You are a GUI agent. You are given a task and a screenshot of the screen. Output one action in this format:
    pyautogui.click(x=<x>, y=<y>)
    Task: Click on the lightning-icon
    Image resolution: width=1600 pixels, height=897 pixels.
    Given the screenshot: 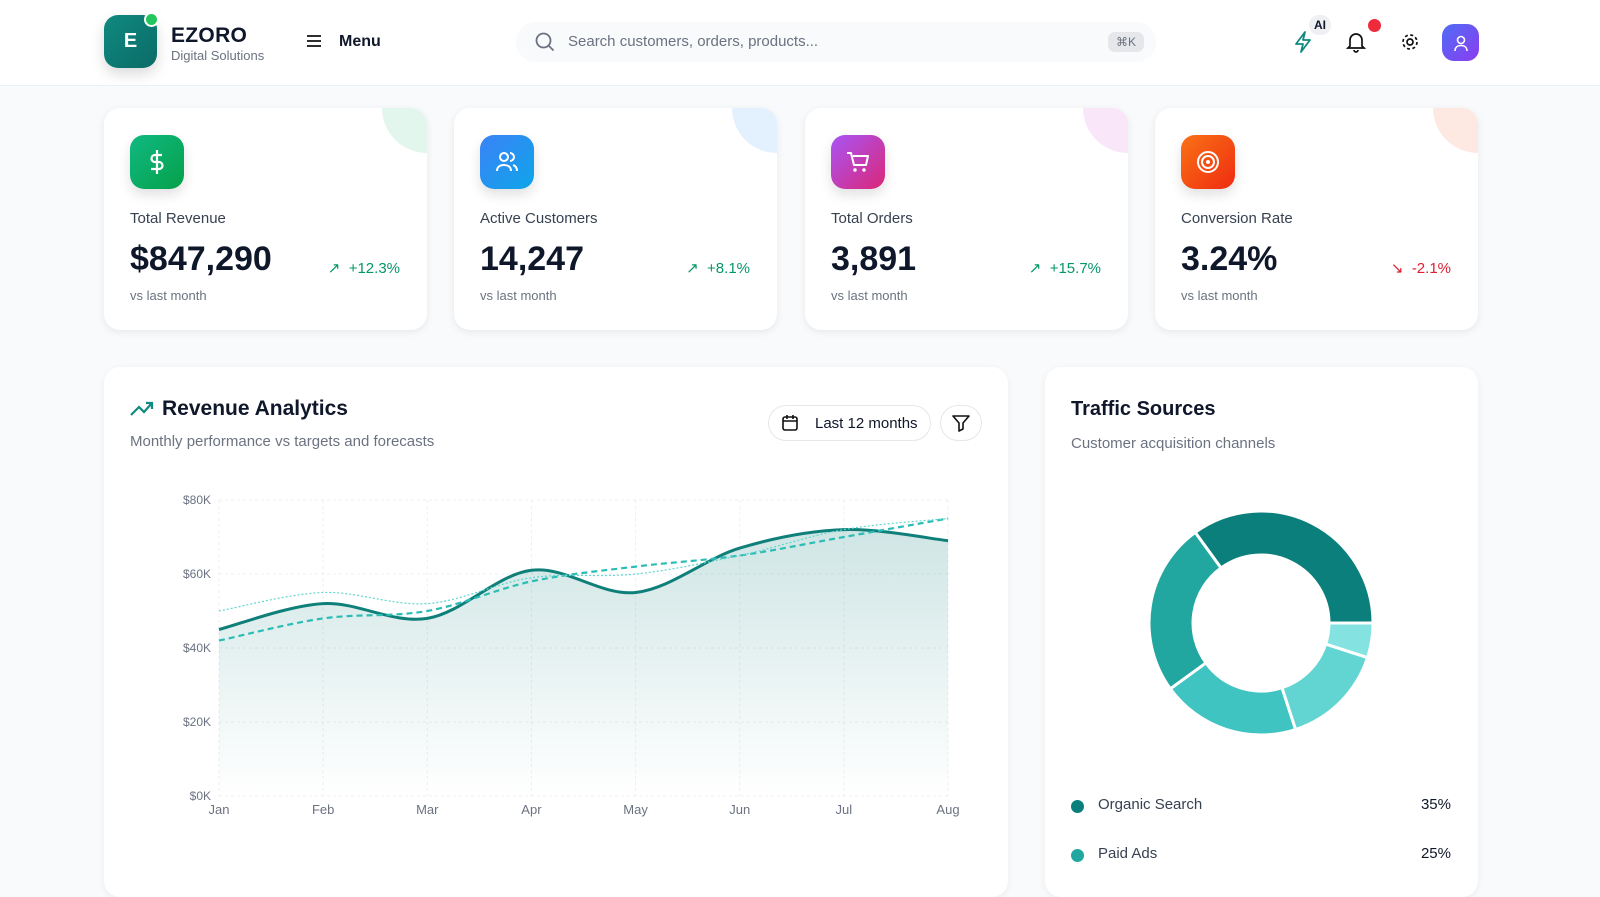 What is the action you would take?
    pyautogui.click(x=1303, y=42)
    